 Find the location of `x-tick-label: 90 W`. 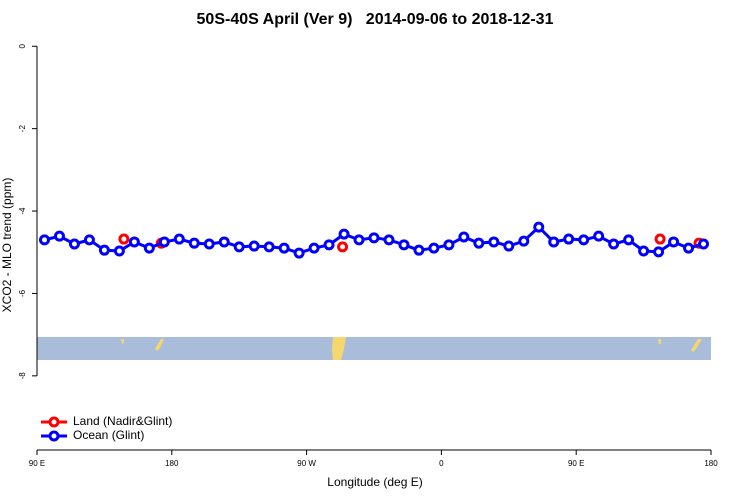

x-tick-label: 90 W is located at coordinates (306, 463).